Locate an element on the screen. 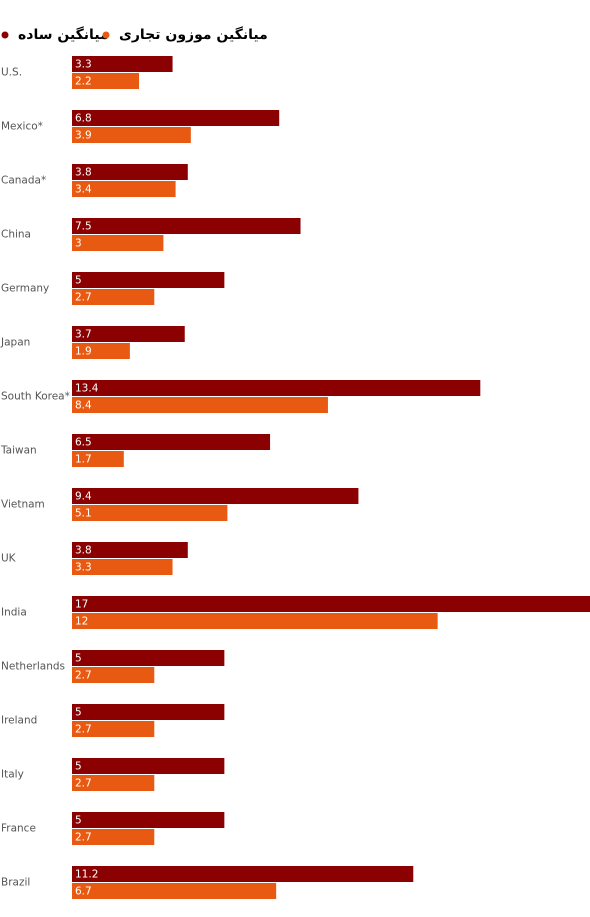 The width and height of the screenshot is (590, 917). value-label: 6.8 is located at coordinates (83, 119).